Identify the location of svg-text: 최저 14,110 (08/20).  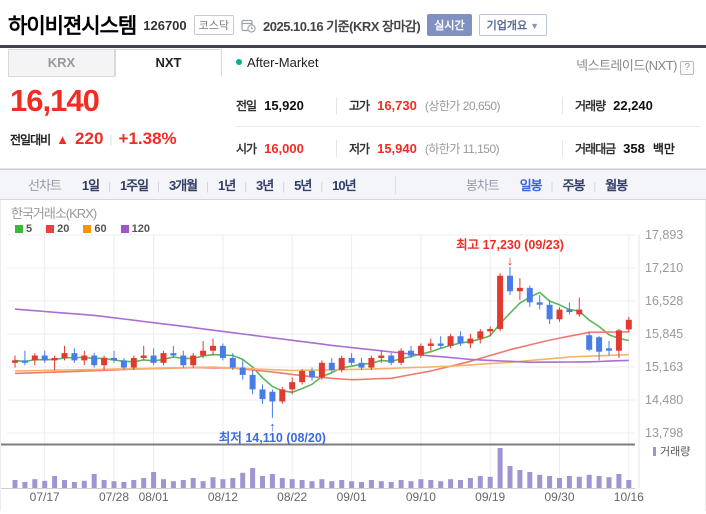
(272, 437).